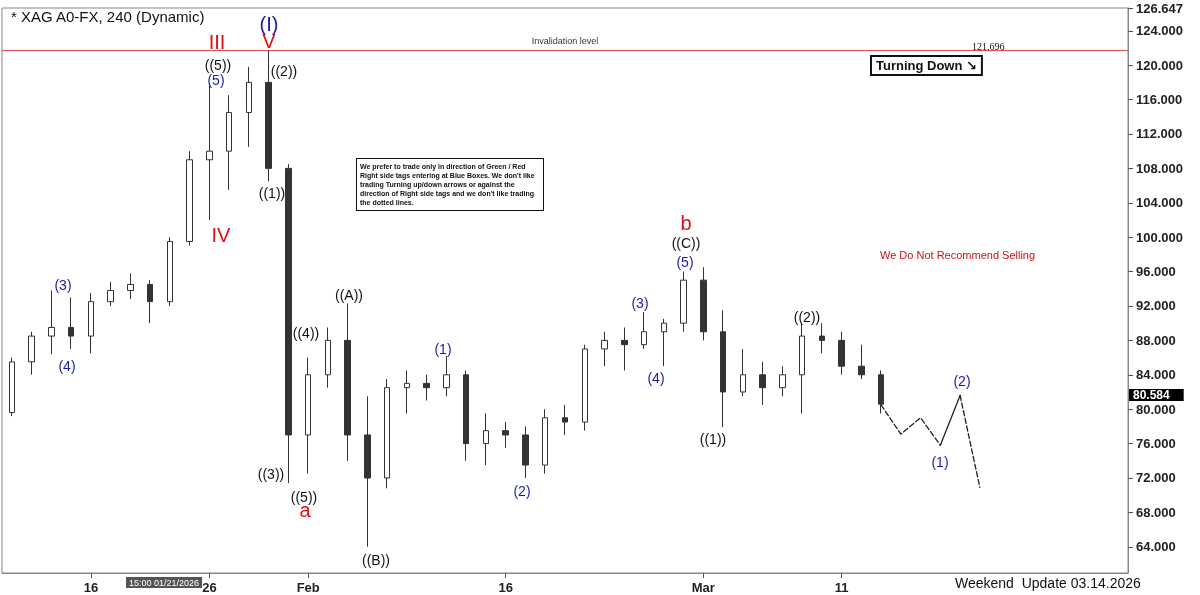  I want to click on y-tick-label: 120.000, so click(1159, 65).